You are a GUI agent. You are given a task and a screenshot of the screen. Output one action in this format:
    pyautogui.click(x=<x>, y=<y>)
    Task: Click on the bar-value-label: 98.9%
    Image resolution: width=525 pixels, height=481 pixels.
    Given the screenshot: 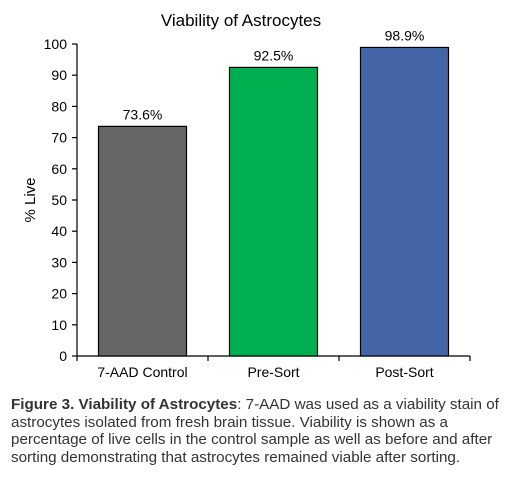 What is the action you would take?
    pyautogui.click(x=405, y=35)
    